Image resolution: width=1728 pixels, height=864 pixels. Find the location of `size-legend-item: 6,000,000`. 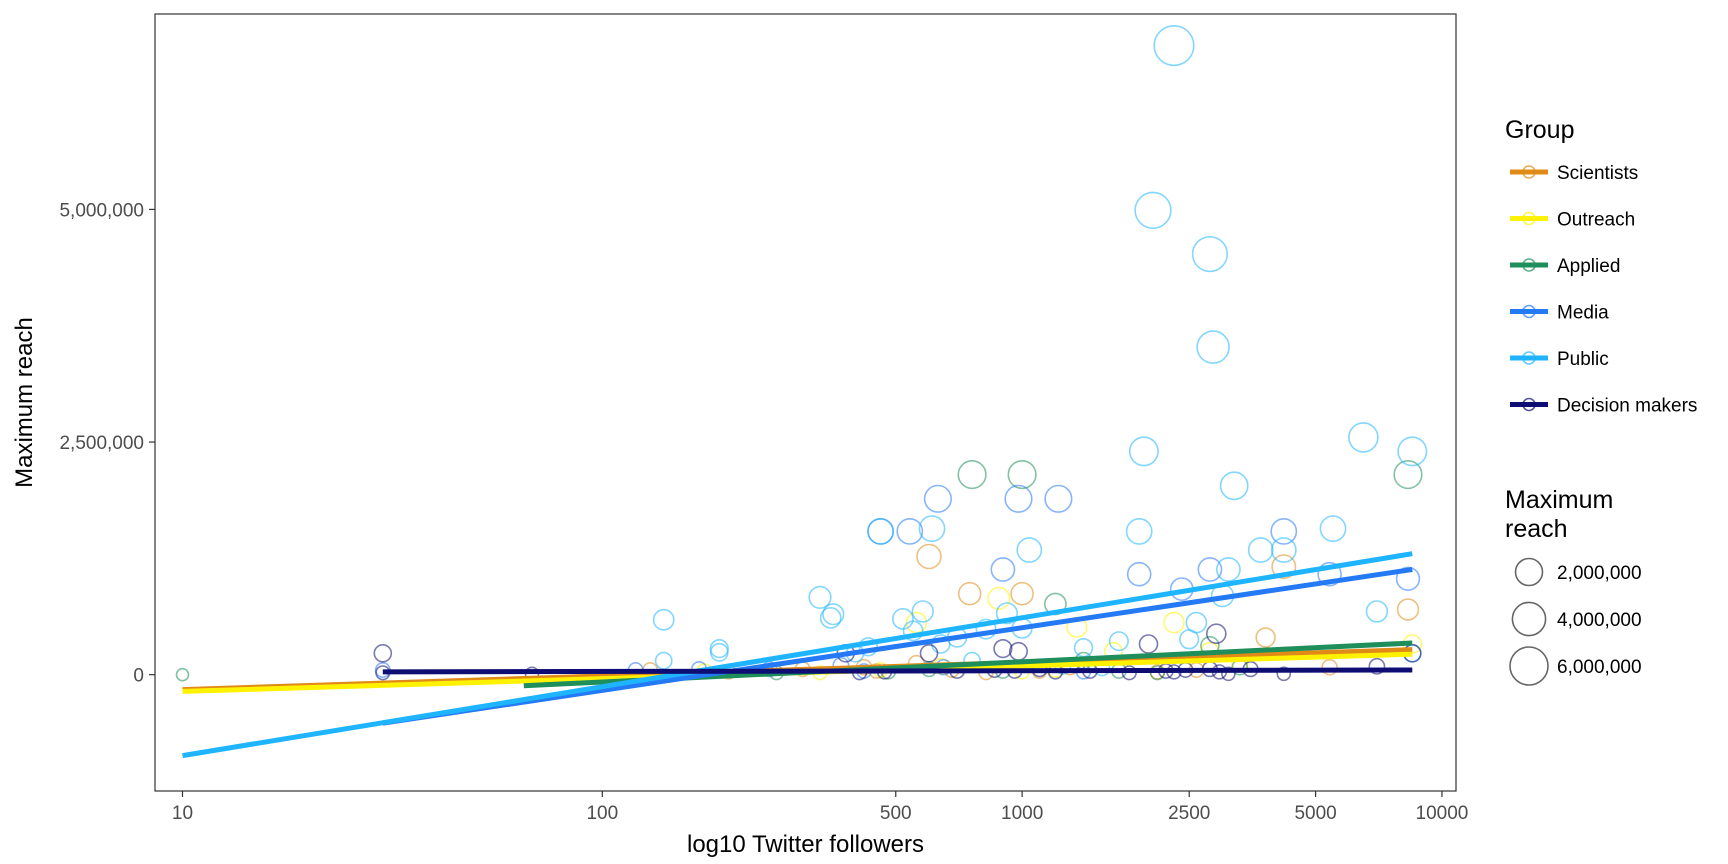

size-legend-item: 6,000,000 is located at coordinates (1575, 666).